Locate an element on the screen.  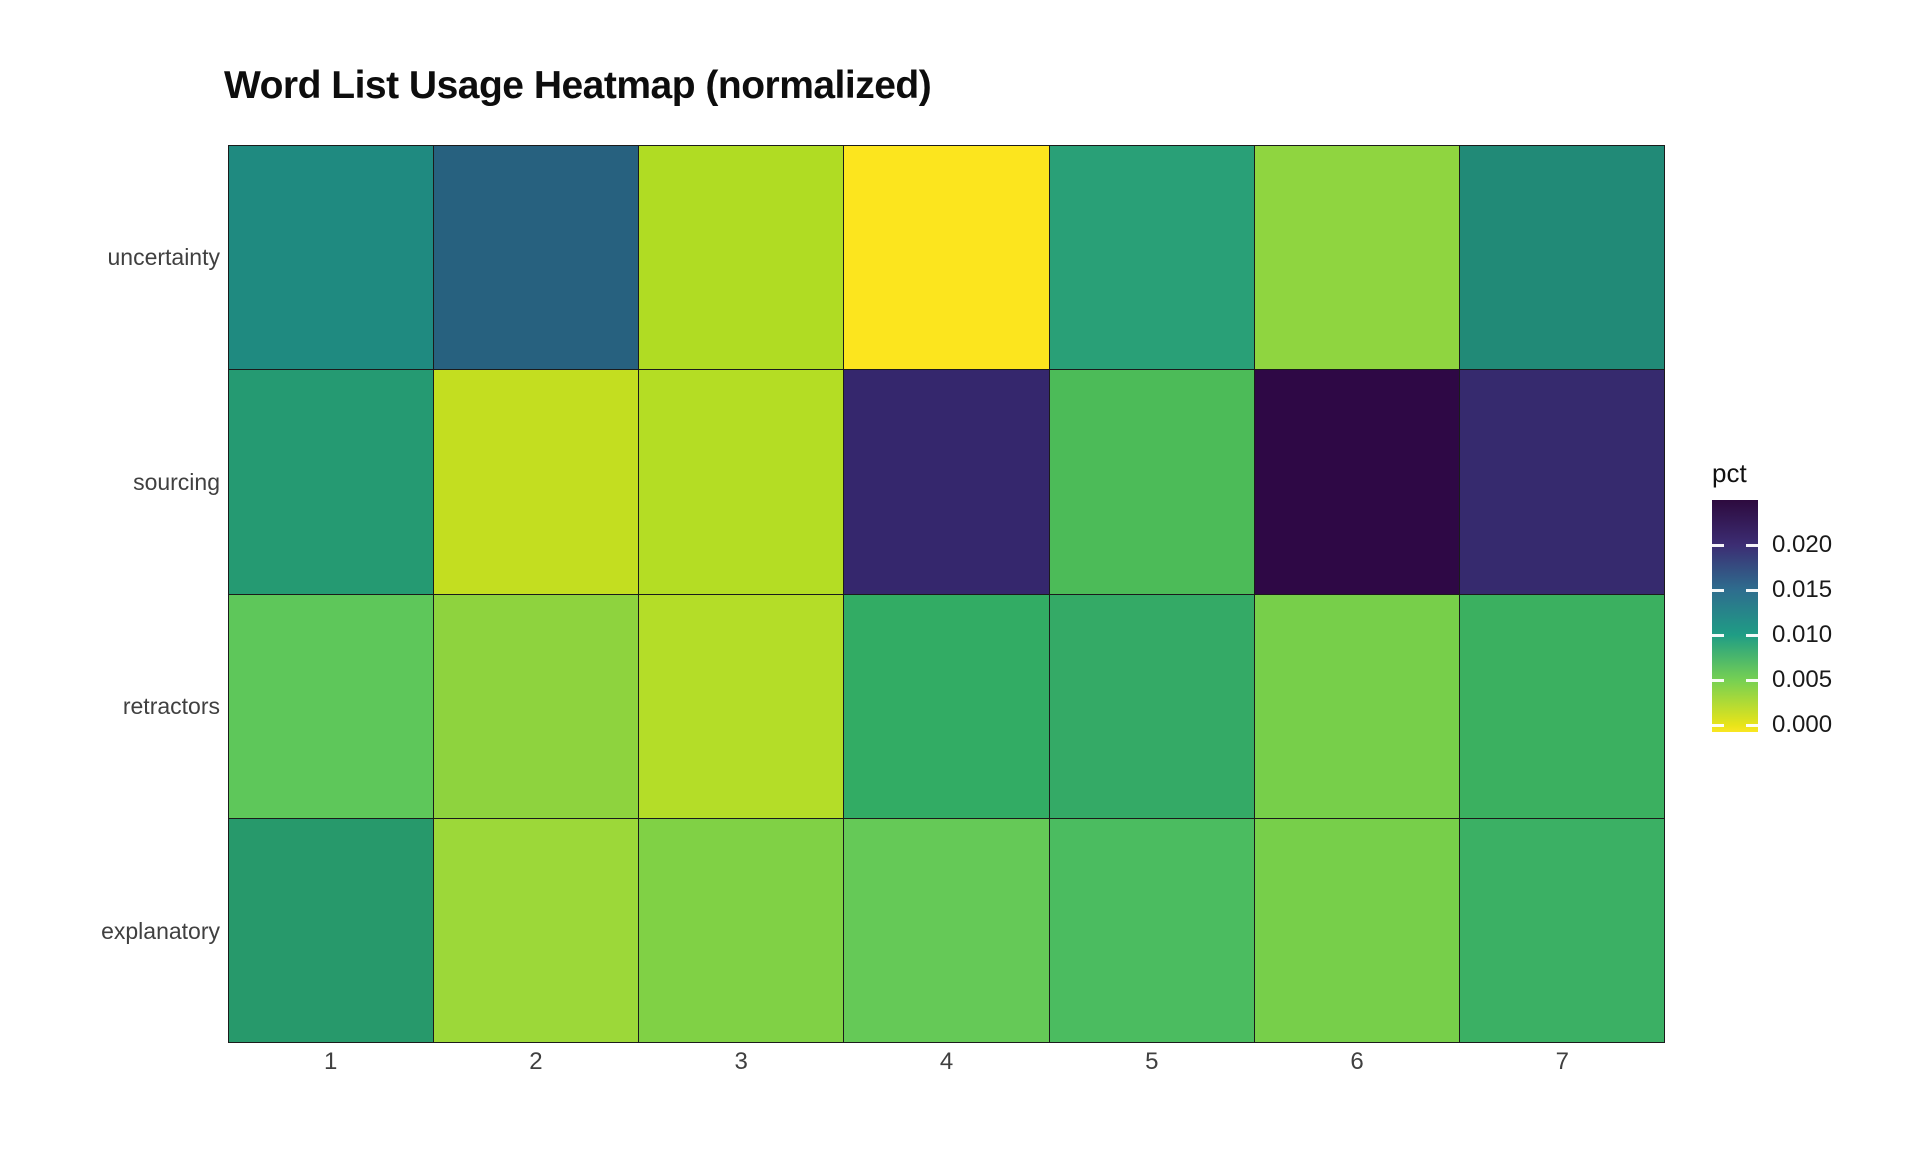
legend-tick-label: 0.010 is located at coordinates (1802, 635).